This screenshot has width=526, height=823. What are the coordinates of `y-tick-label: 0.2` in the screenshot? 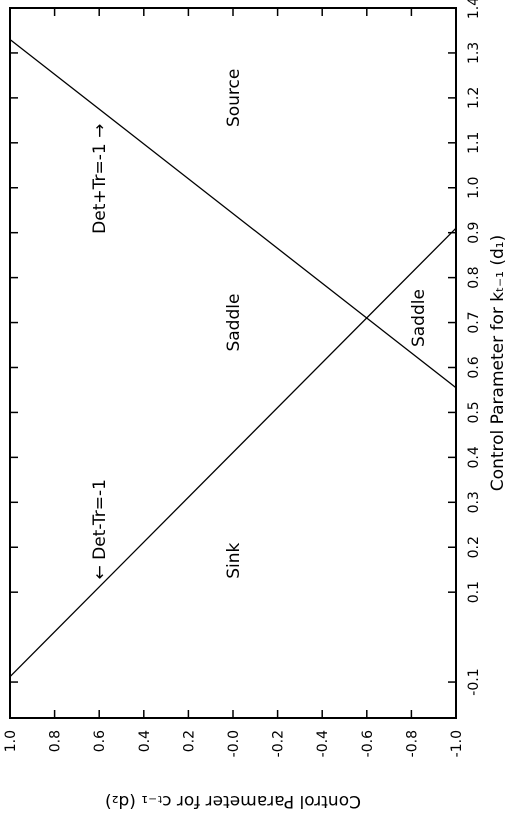 It's located at (189, 741).